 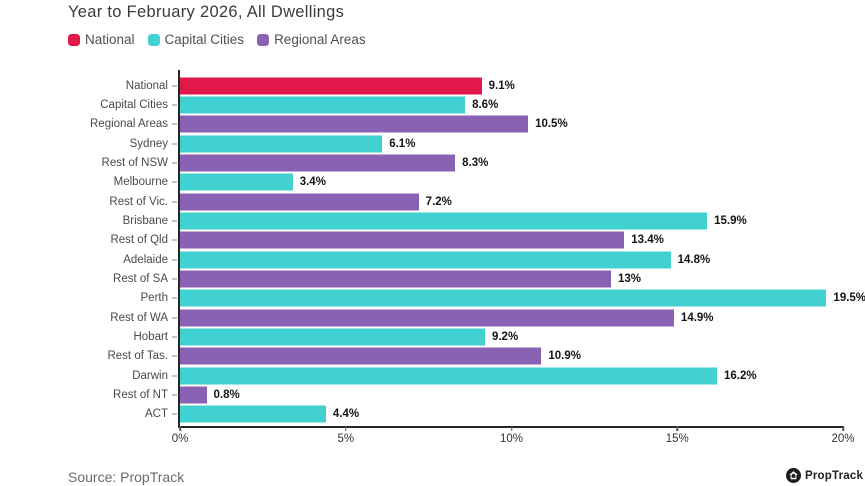 What do you see at coordinates (150, 375) in the screenshot?
I see `category-label: Darwin` at bounding box center [150, 375].